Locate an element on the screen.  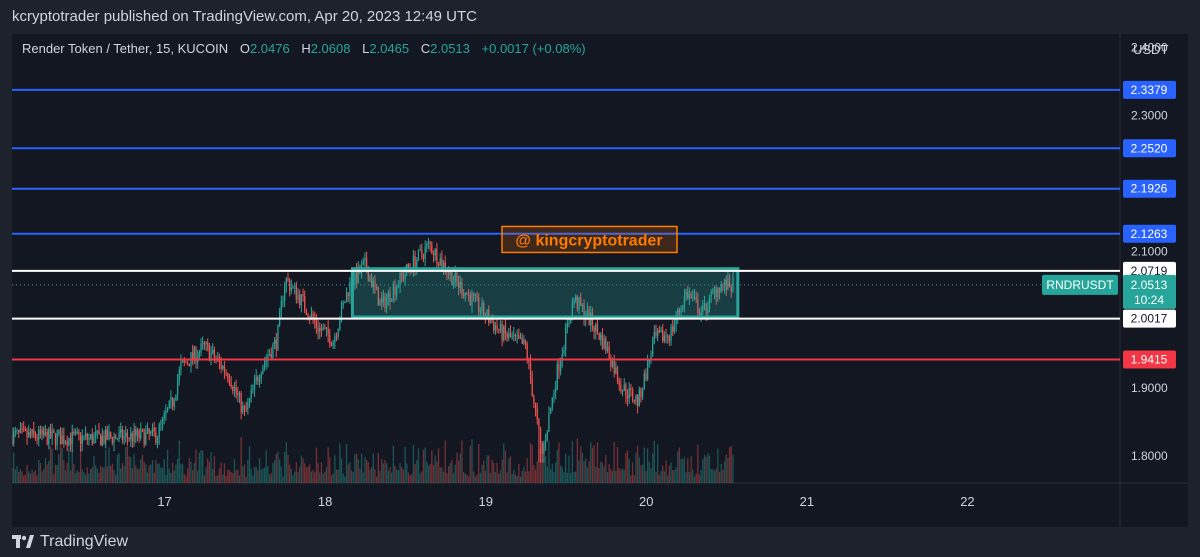
x-tick-label: 22 is located at coordinates (967, 501).